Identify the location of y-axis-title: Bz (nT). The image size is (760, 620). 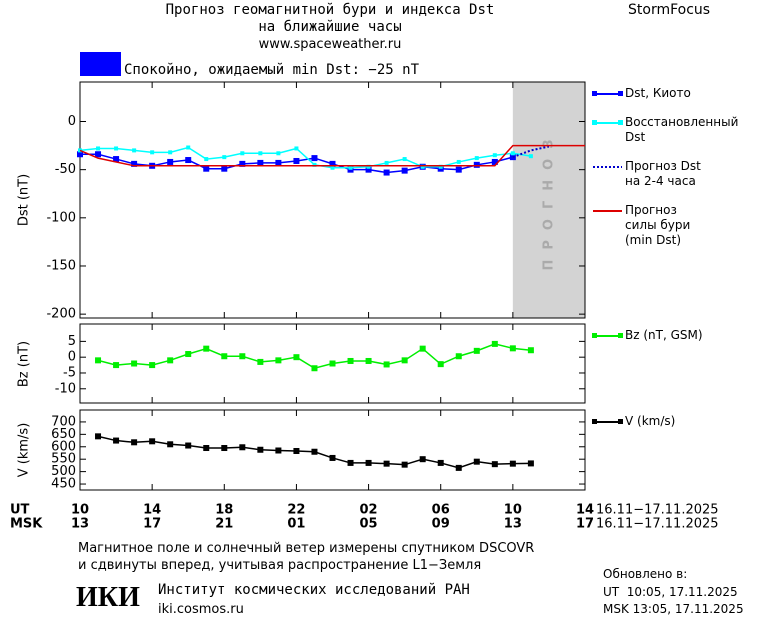
(24, 364).